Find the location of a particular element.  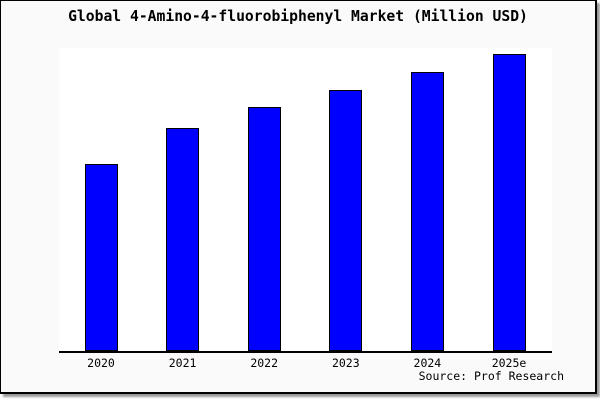

bar-2024 is located at coordinates (427, 211).